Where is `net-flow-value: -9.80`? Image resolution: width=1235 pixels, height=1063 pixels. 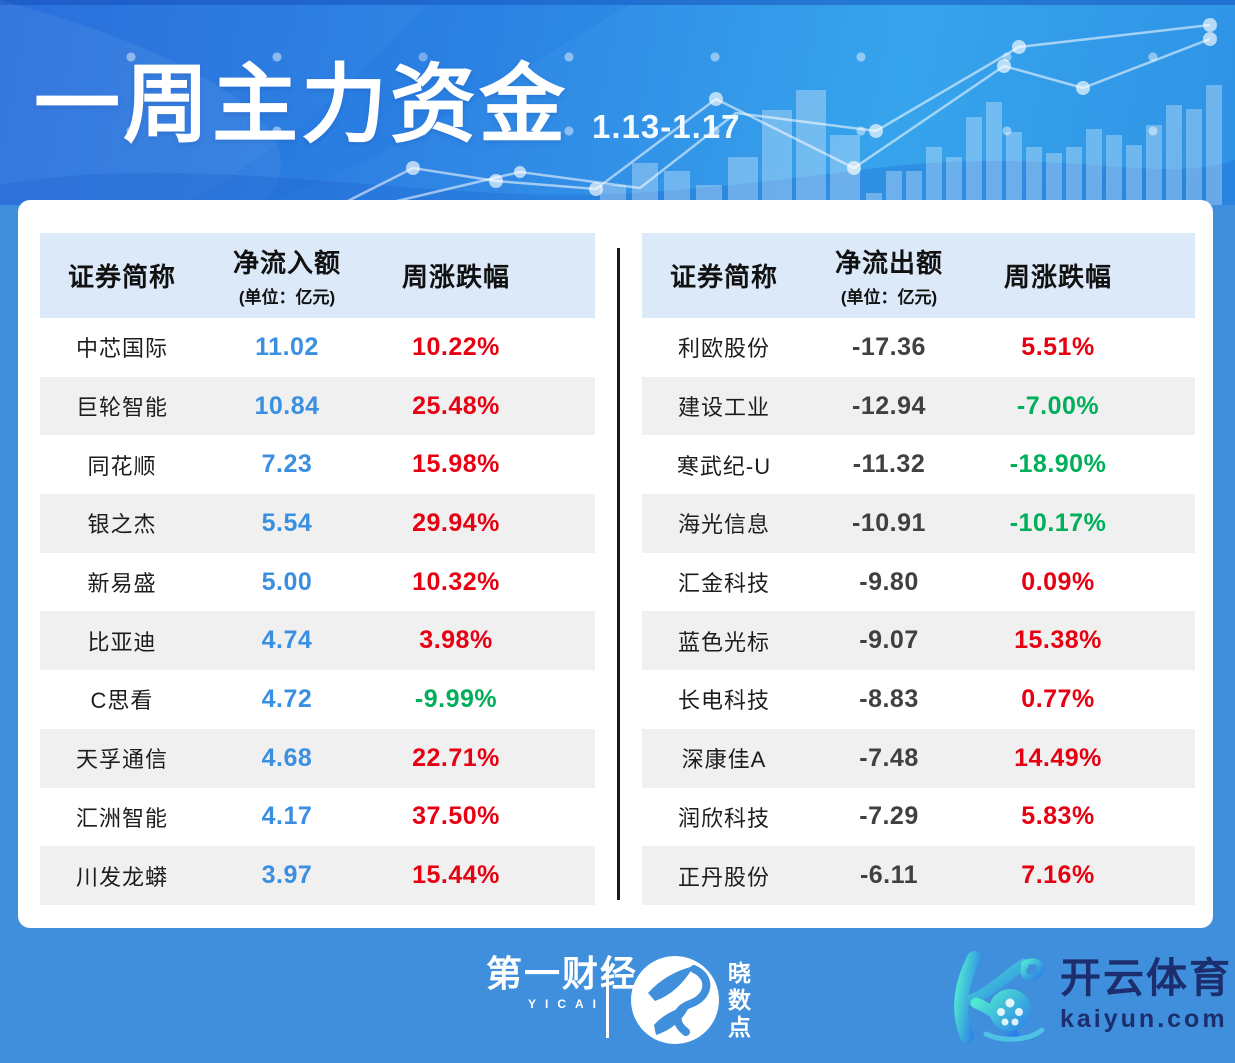
net-flow-value: -9.80 is located at coordinates (889, 581).